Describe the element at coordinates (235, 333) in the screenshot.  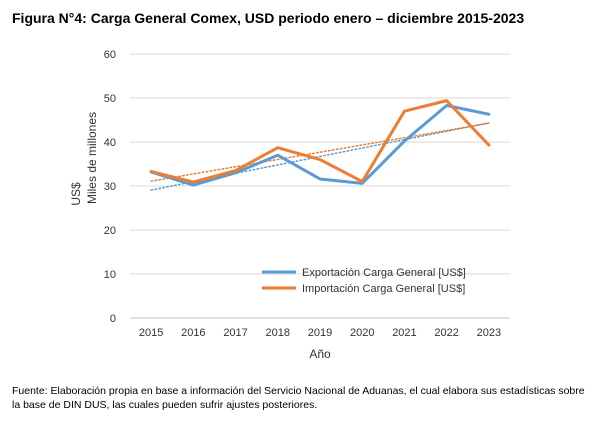
I see `x-tick-label: 2017` at that location.